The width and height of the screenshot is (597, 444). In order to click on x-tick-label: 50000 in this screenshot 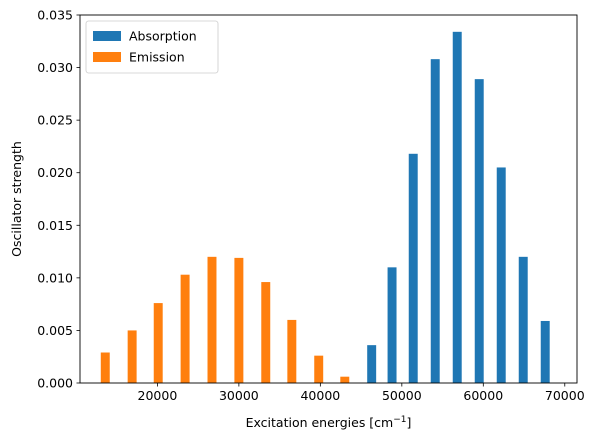, I will do `click(402, 395)`.